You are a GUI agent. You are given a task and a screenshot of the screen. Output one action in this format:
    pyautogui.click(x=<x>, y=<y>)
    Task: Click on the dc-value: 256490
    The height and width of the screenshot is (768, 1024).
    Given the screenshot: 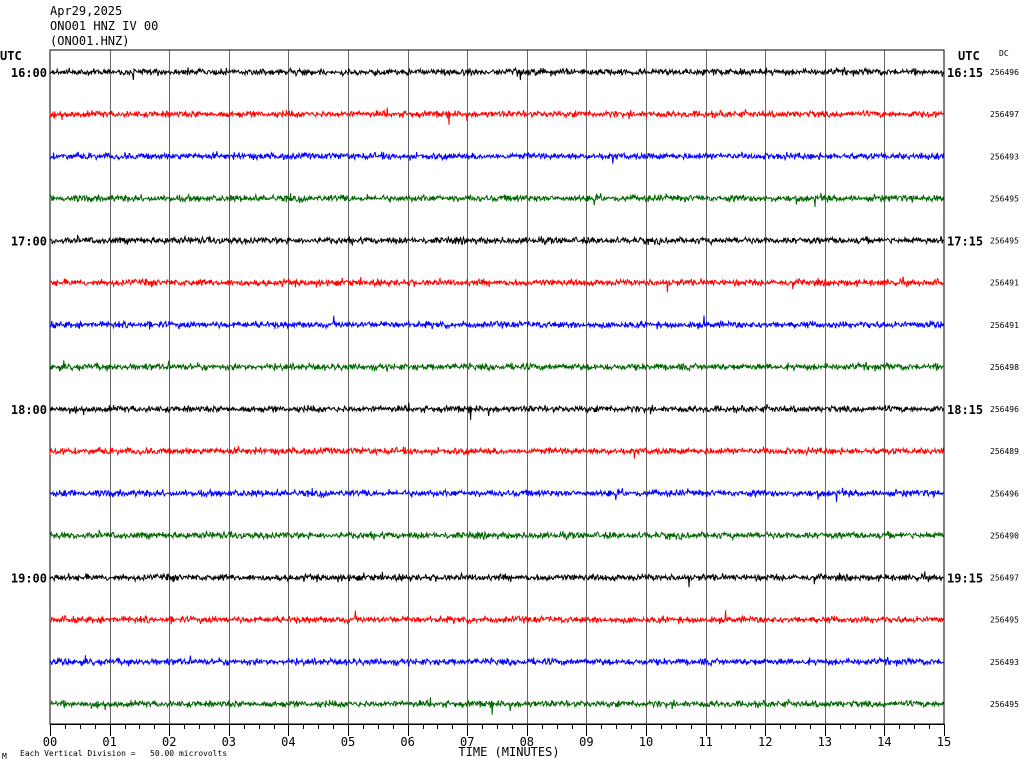 What is the action you would take?
    pyautogui.click(x=1004, y=535)
    